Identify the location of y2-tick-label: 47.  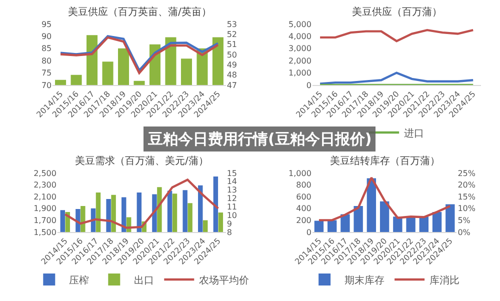
(232, 85).